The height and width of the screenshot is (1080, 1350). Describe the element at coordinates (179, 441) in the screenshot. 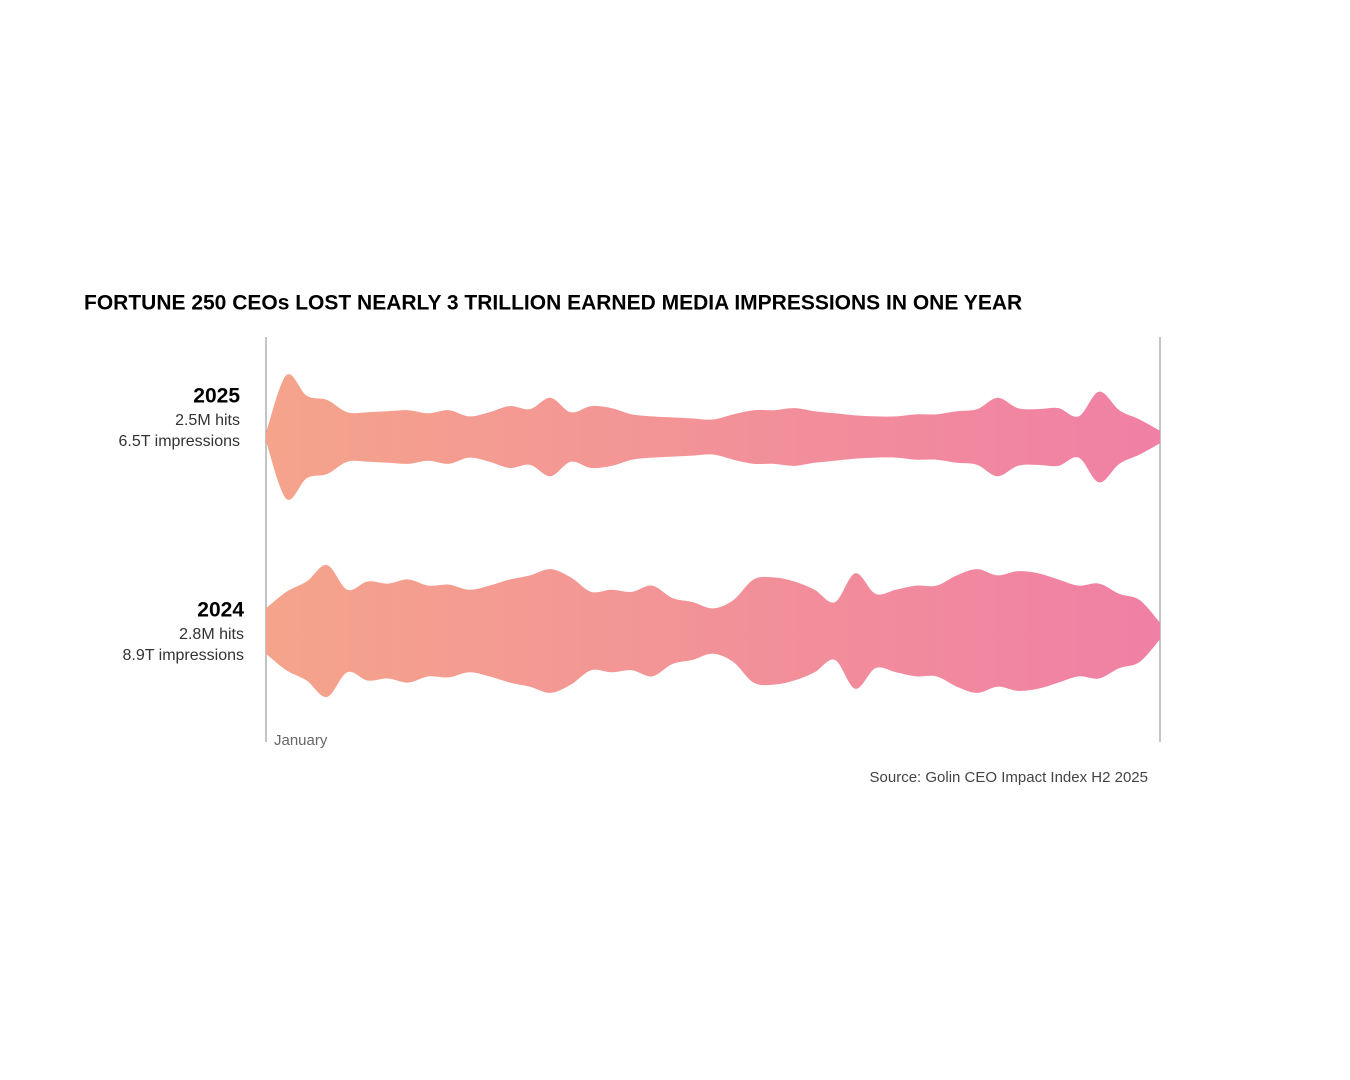

I see `series-impressions: 6.5T impressions` at that location.